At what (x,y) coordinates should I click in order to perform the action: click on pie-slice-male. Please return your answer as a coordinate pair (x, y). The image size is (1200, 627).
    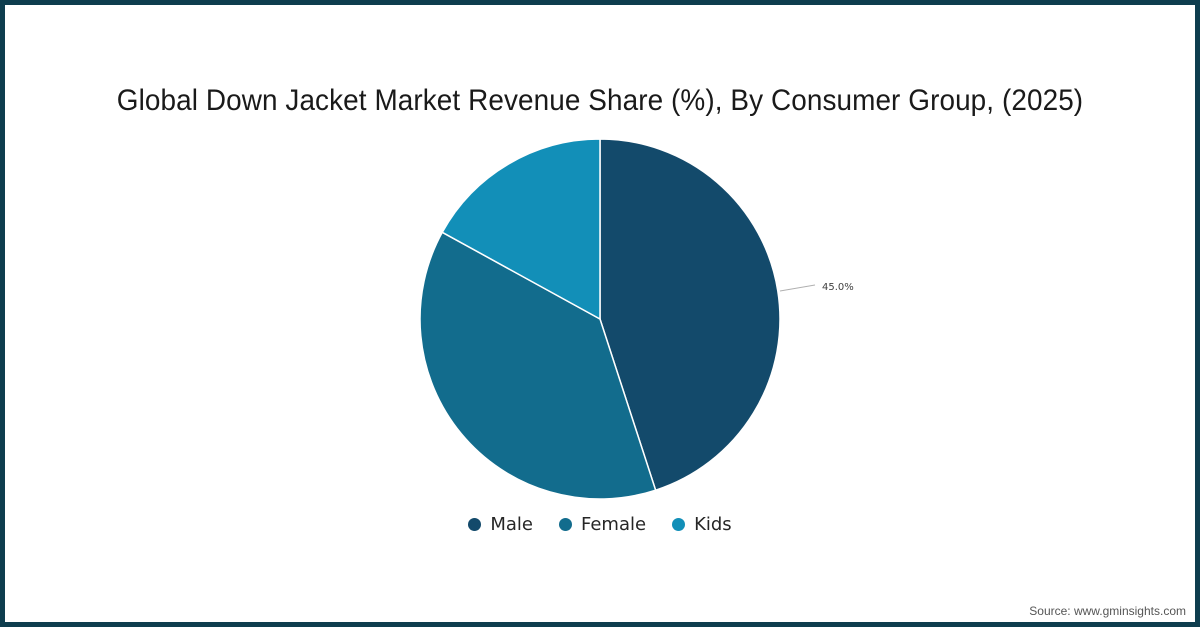
    Looking at the image, I should click on (690, 315).